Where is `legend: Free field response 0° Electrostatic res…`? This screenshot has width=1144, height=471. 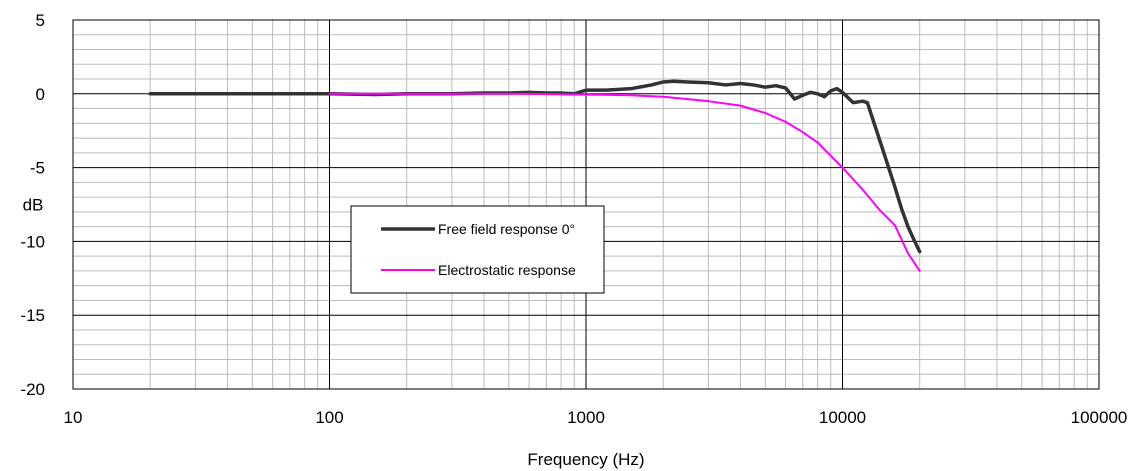
legend: Free field response 0° Electrostatic res… is located at coordinates (477, 249).